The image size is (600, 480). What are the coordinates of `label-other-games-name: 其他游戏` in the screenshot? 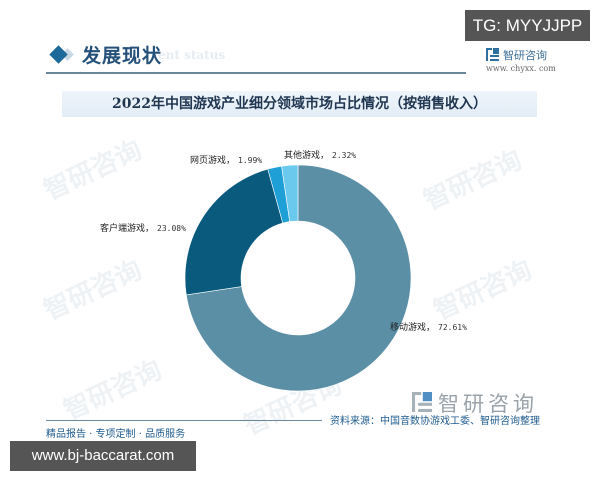 It's located at (302, 156).